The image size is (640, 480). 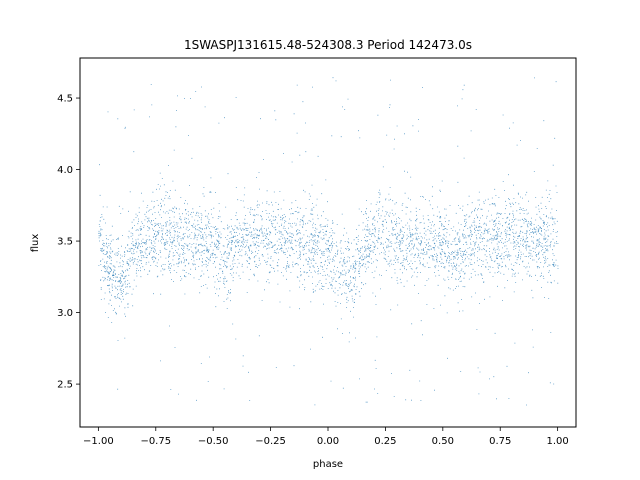 What do you see at coordinates (65, 385) in the screenshot?
I see `y-tick-label: 2.5` at bounding box center [65, 385].